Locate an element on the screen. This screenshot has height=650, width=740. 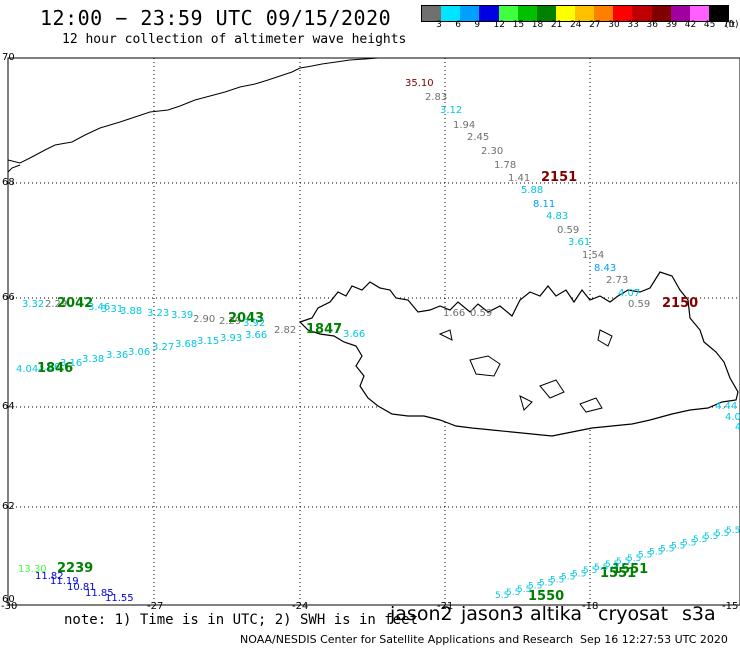
map-title: 12:00 − 23:59 UTC 09/15/2020 is located at coordinates (216, 18).